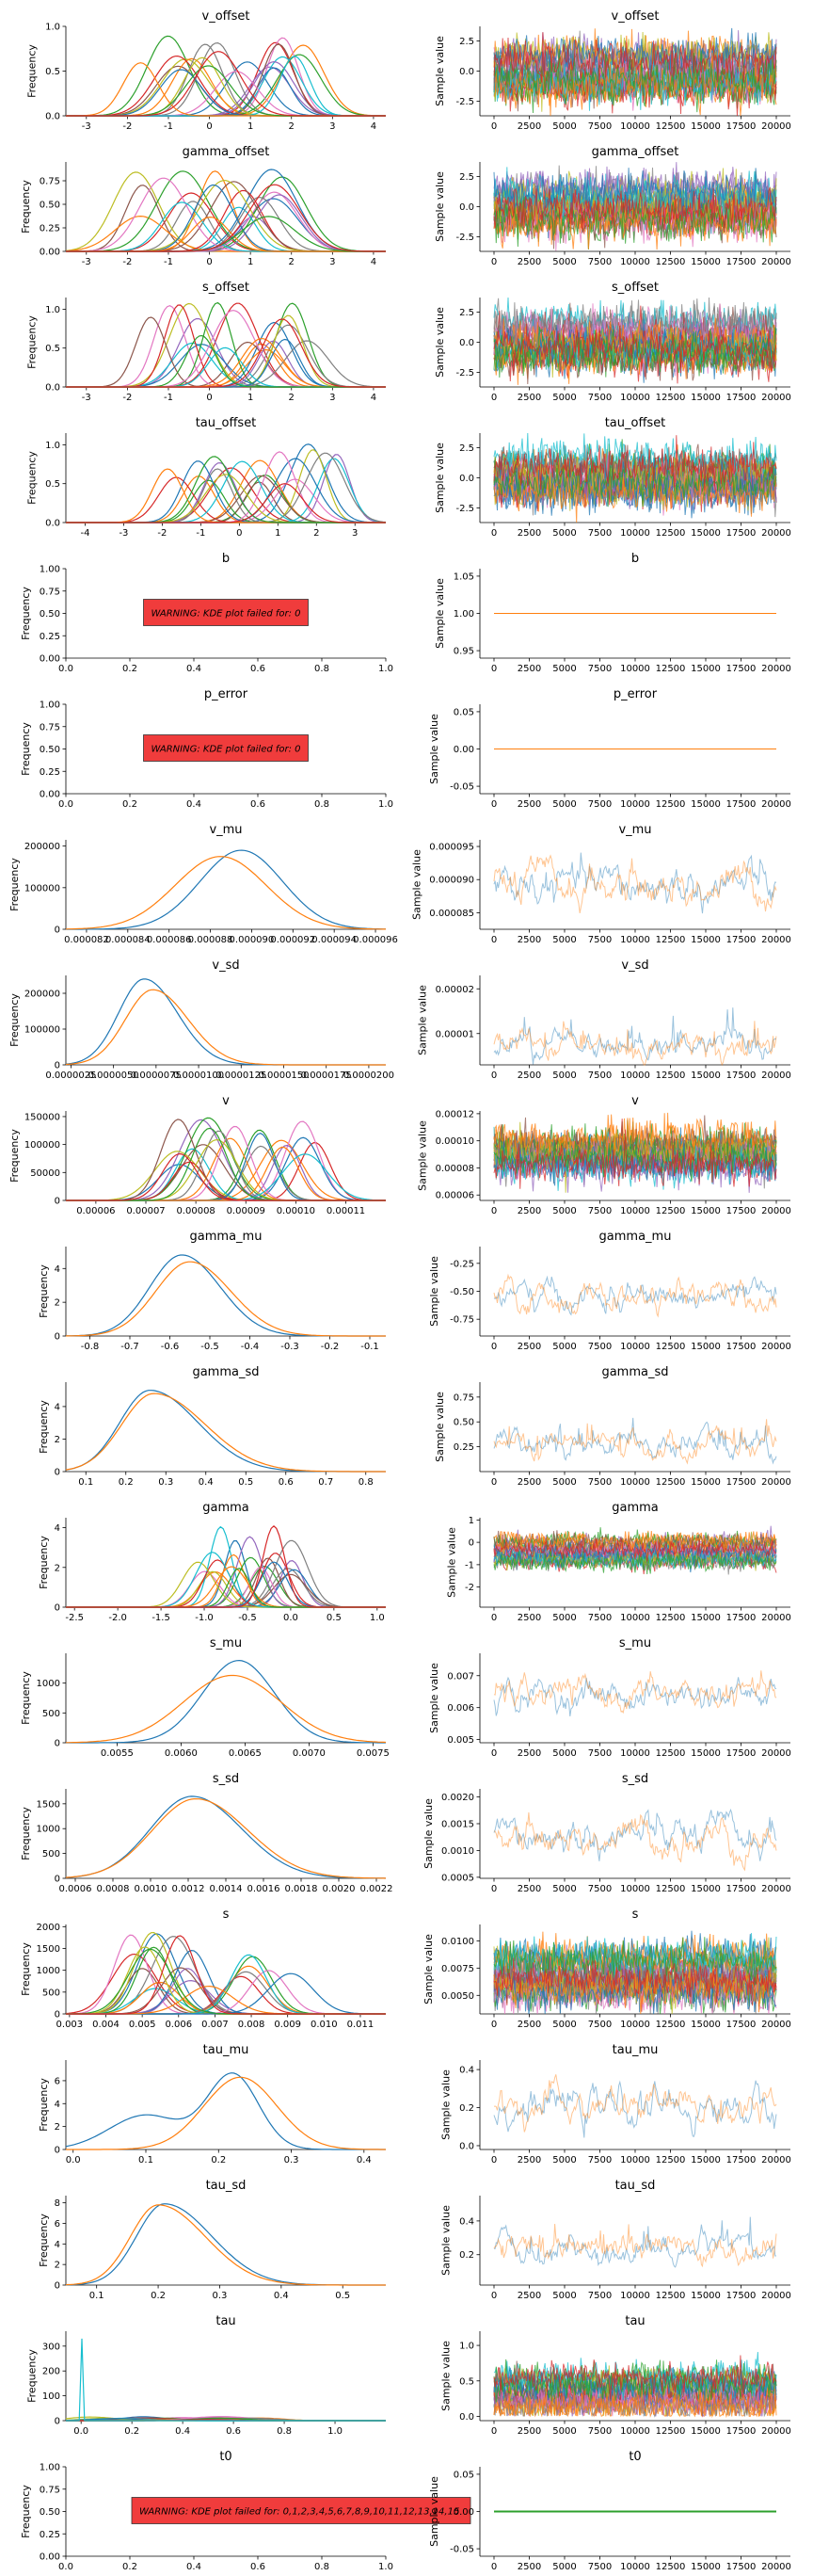  Describe the element at coordinates (50, 705) in the screenshot. I see `kde-y-tick-label: 1.00` at that location.